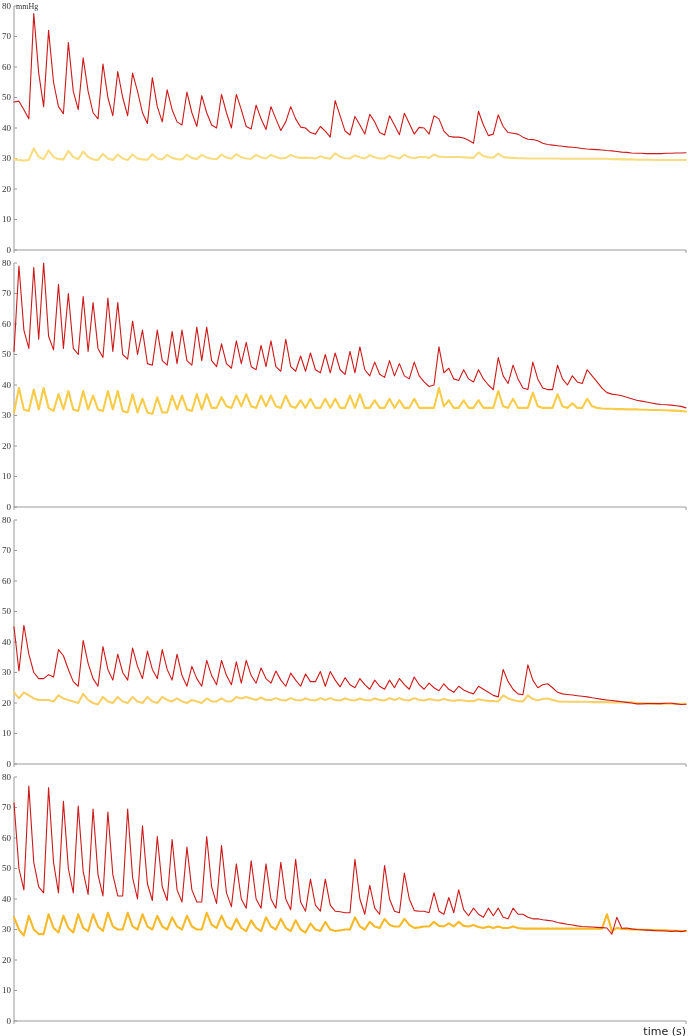 The width and height of the screenshot is (692, 1036). What do you see at coordinates (664, 1030) in the screenshot?
I see `x-axis-title: time (s)` at bounding box center [664, 1030].